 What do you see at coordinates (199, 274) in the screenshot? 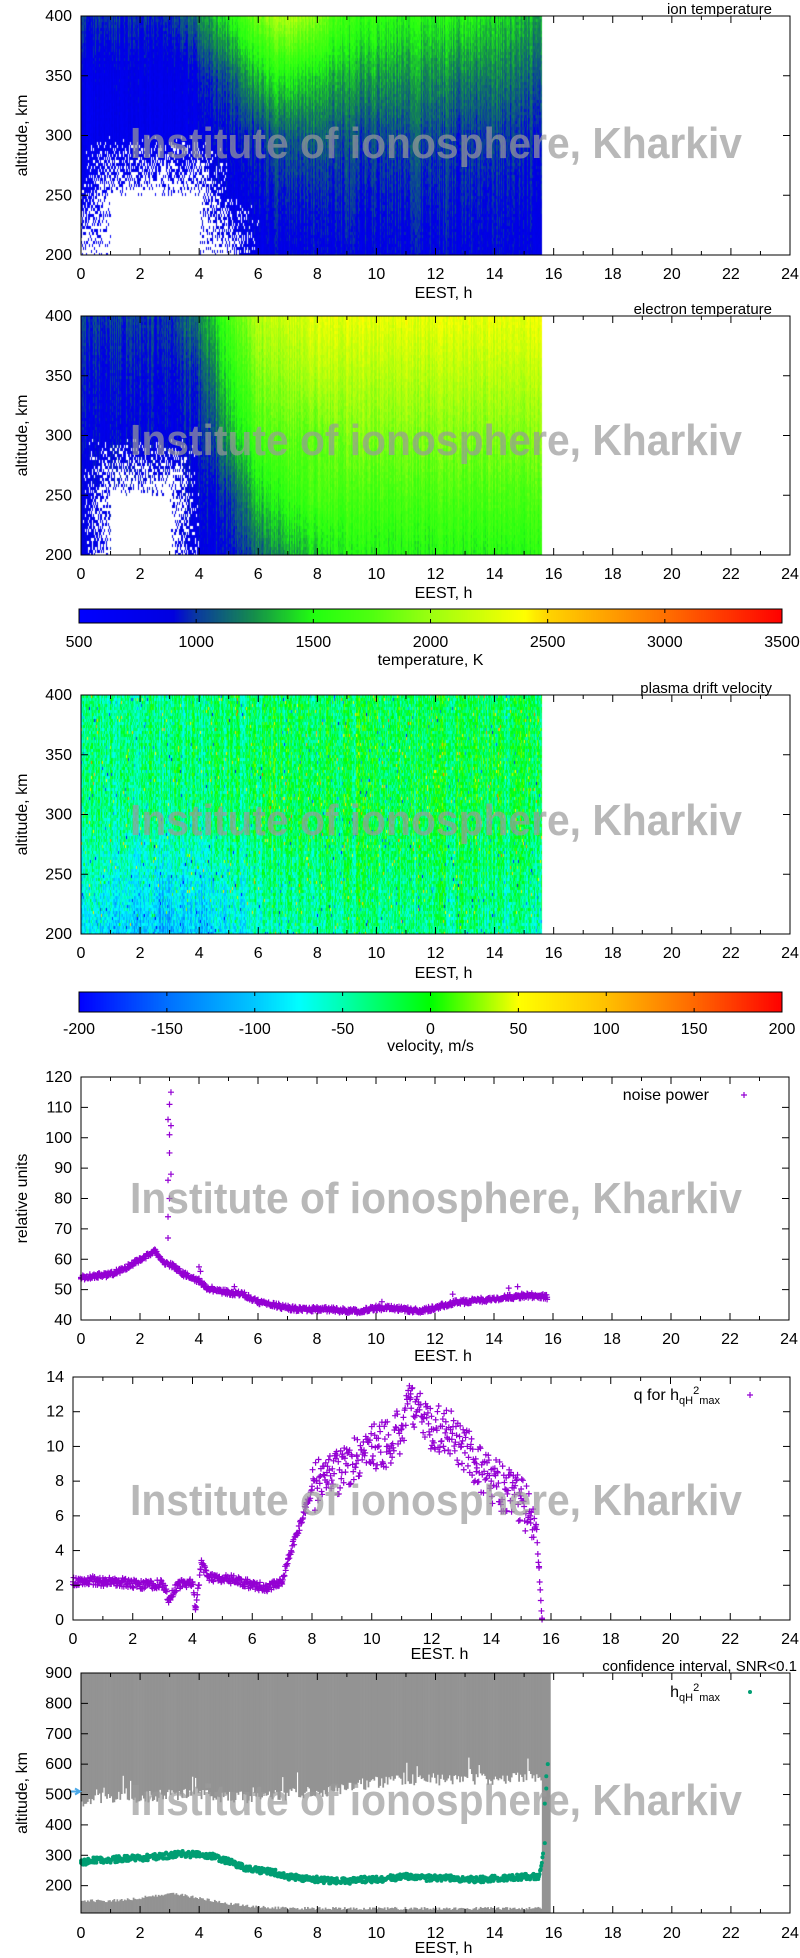
I see `x-tick-label: 4` at bounding box center [199, 274].